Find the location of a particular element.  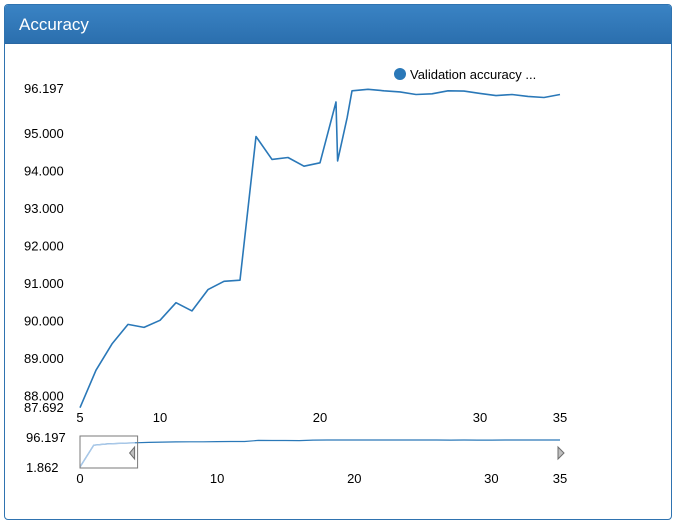

x-tick-label: 20 is located at coordinates (320, 417).